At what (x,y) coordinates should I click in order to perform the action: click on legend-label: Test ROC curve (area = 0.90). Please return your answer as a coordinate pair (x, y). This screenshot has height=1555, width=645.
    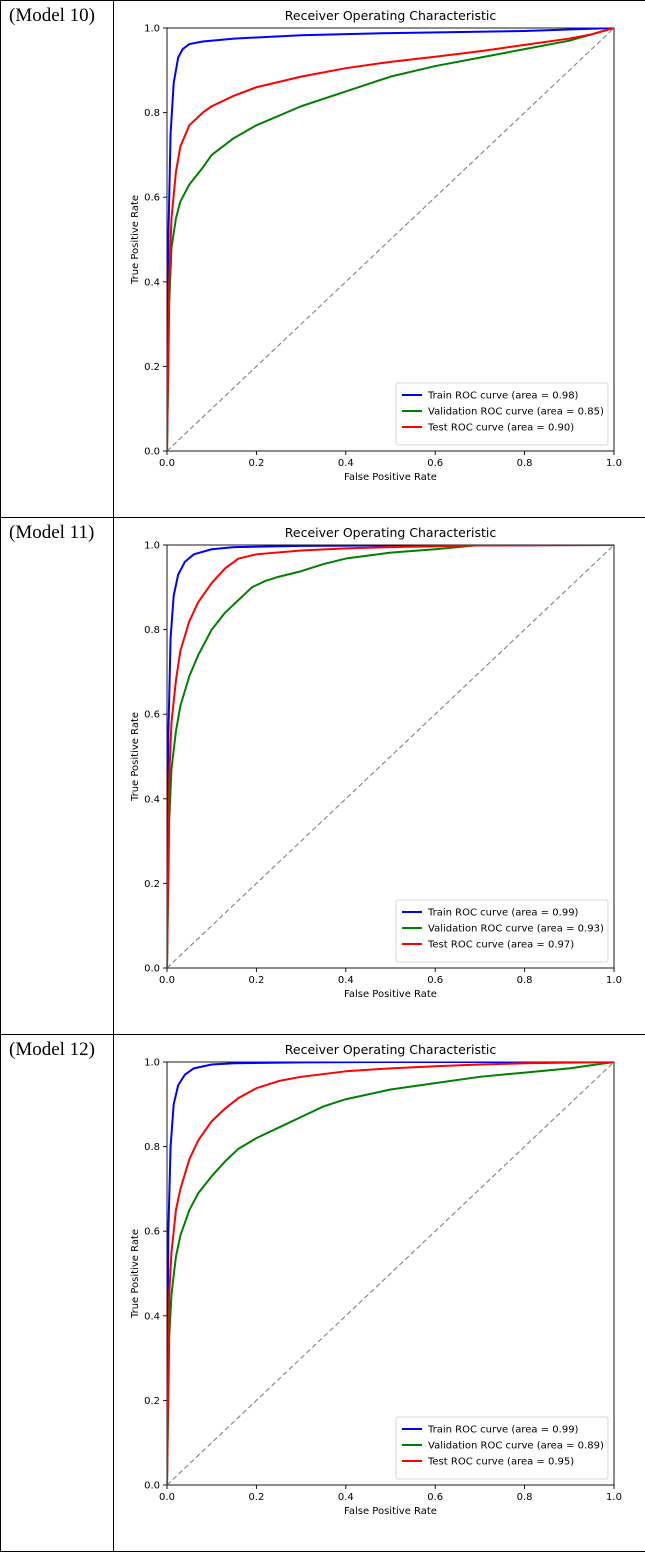
    Looking at the image, I should click on (500, 428).